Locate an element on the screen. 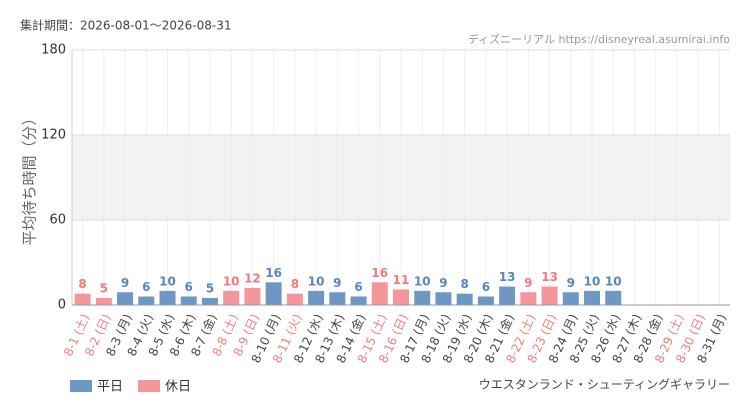 The width and height of the screenshot is (750, 410). legend-label: 休日 is located at coordinates (178, 387).